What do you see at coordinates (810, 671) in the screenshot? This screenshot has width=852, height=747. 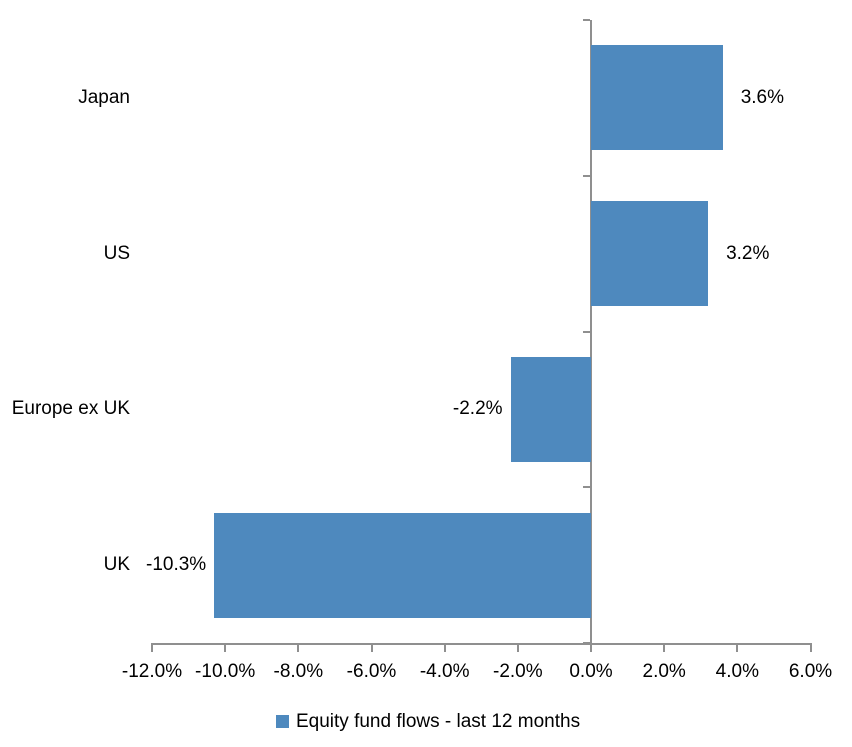 I see `x-tick-label: 6.0%` at bounding box center [810, 671].